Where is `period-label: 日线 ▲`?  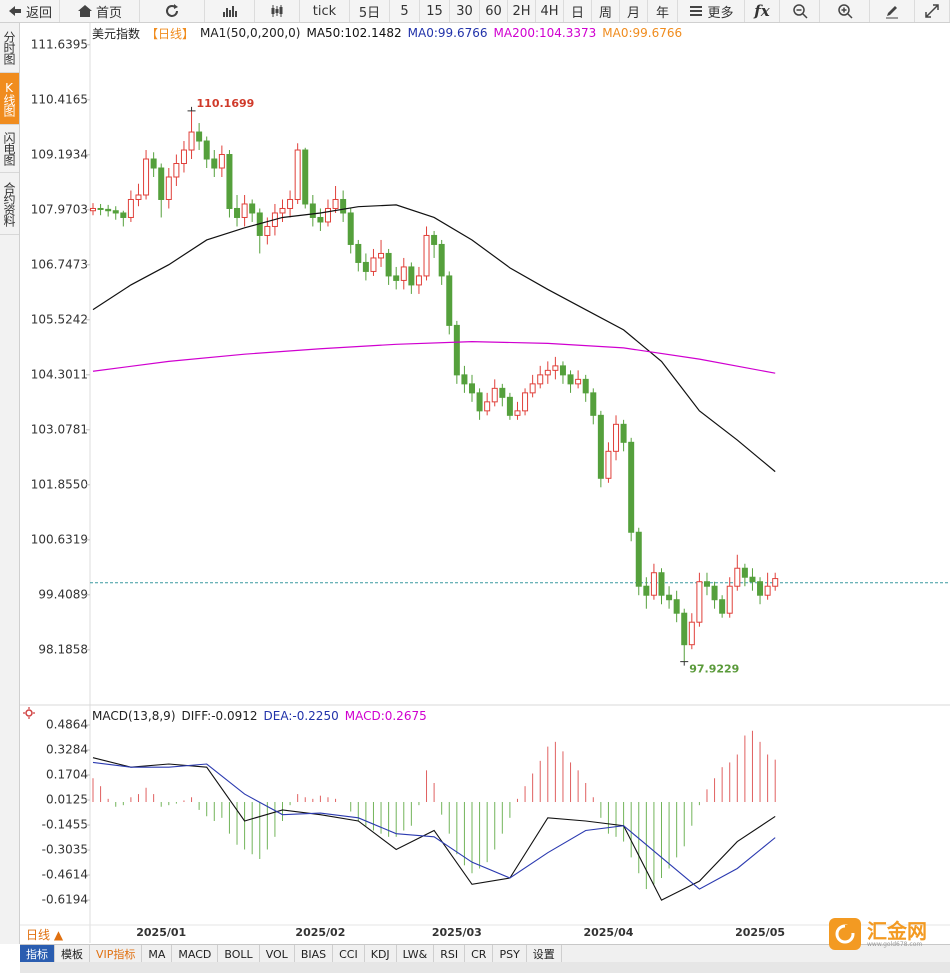 period-label: 日线 ▲ is located at coordinates (45, 935).